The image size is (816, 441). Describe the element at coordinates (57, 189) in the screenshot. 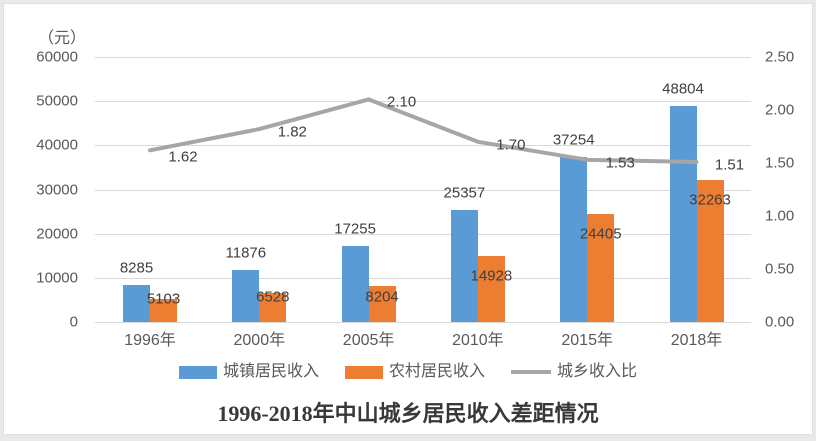

I see `left-axis-tick: 30000` at that location.